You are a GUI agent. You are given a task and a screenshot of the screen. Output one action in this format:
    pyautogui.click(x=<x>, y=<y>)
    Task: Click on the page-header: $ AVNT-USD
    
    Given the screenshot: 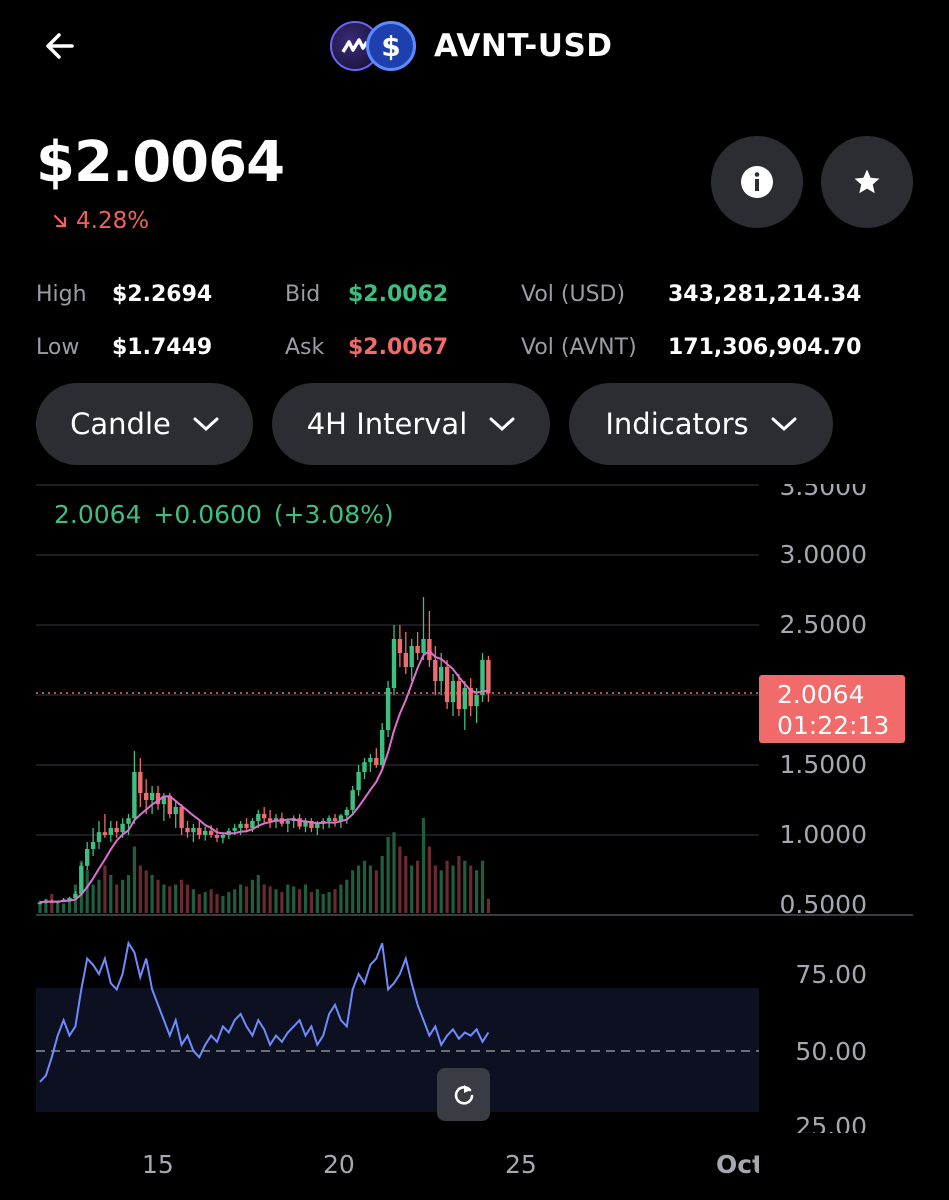 What is the action you would take?
    pyautogui.click(x=471, y=46)
    